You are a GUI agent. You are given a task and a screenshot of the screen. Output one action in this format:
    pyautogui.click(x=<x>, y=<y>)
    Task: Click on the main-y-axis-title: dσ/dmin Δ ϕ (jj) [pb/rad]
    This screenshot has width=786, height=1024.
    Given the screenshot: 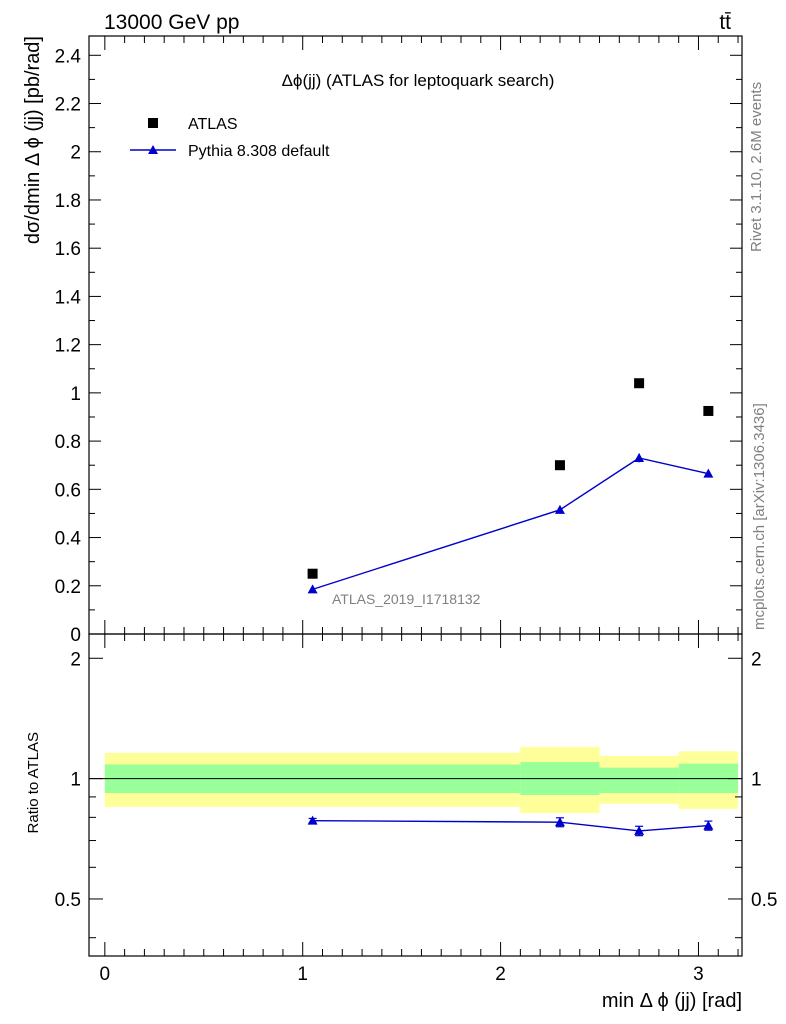 What is the action you would take?
    pyautogui.click(x=33, y=140)
    